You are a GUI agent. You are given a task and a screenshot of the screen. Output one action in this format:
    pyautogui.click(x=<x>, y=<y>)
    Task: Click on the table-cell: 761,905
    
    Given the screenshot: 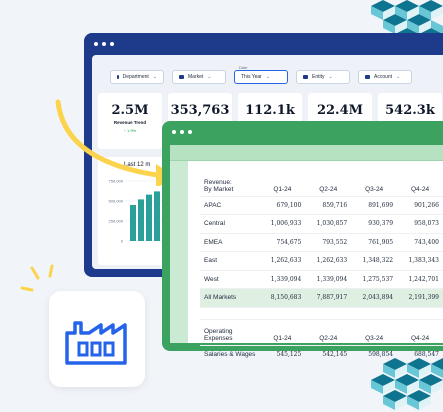 What is the action you would take?
    pyautogui.click(x=374, y=242)
    